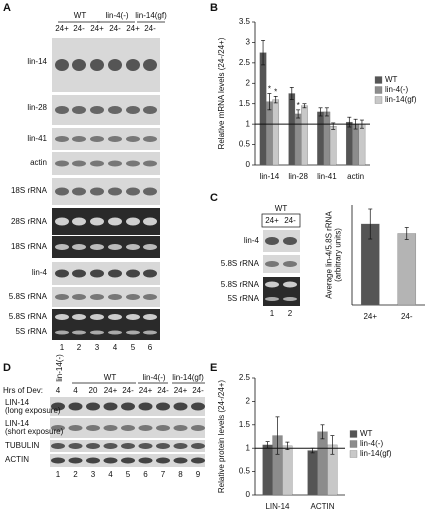 This screenshot has height=516, width=430. I want to click on lane-number: 1, so click(62, 347).